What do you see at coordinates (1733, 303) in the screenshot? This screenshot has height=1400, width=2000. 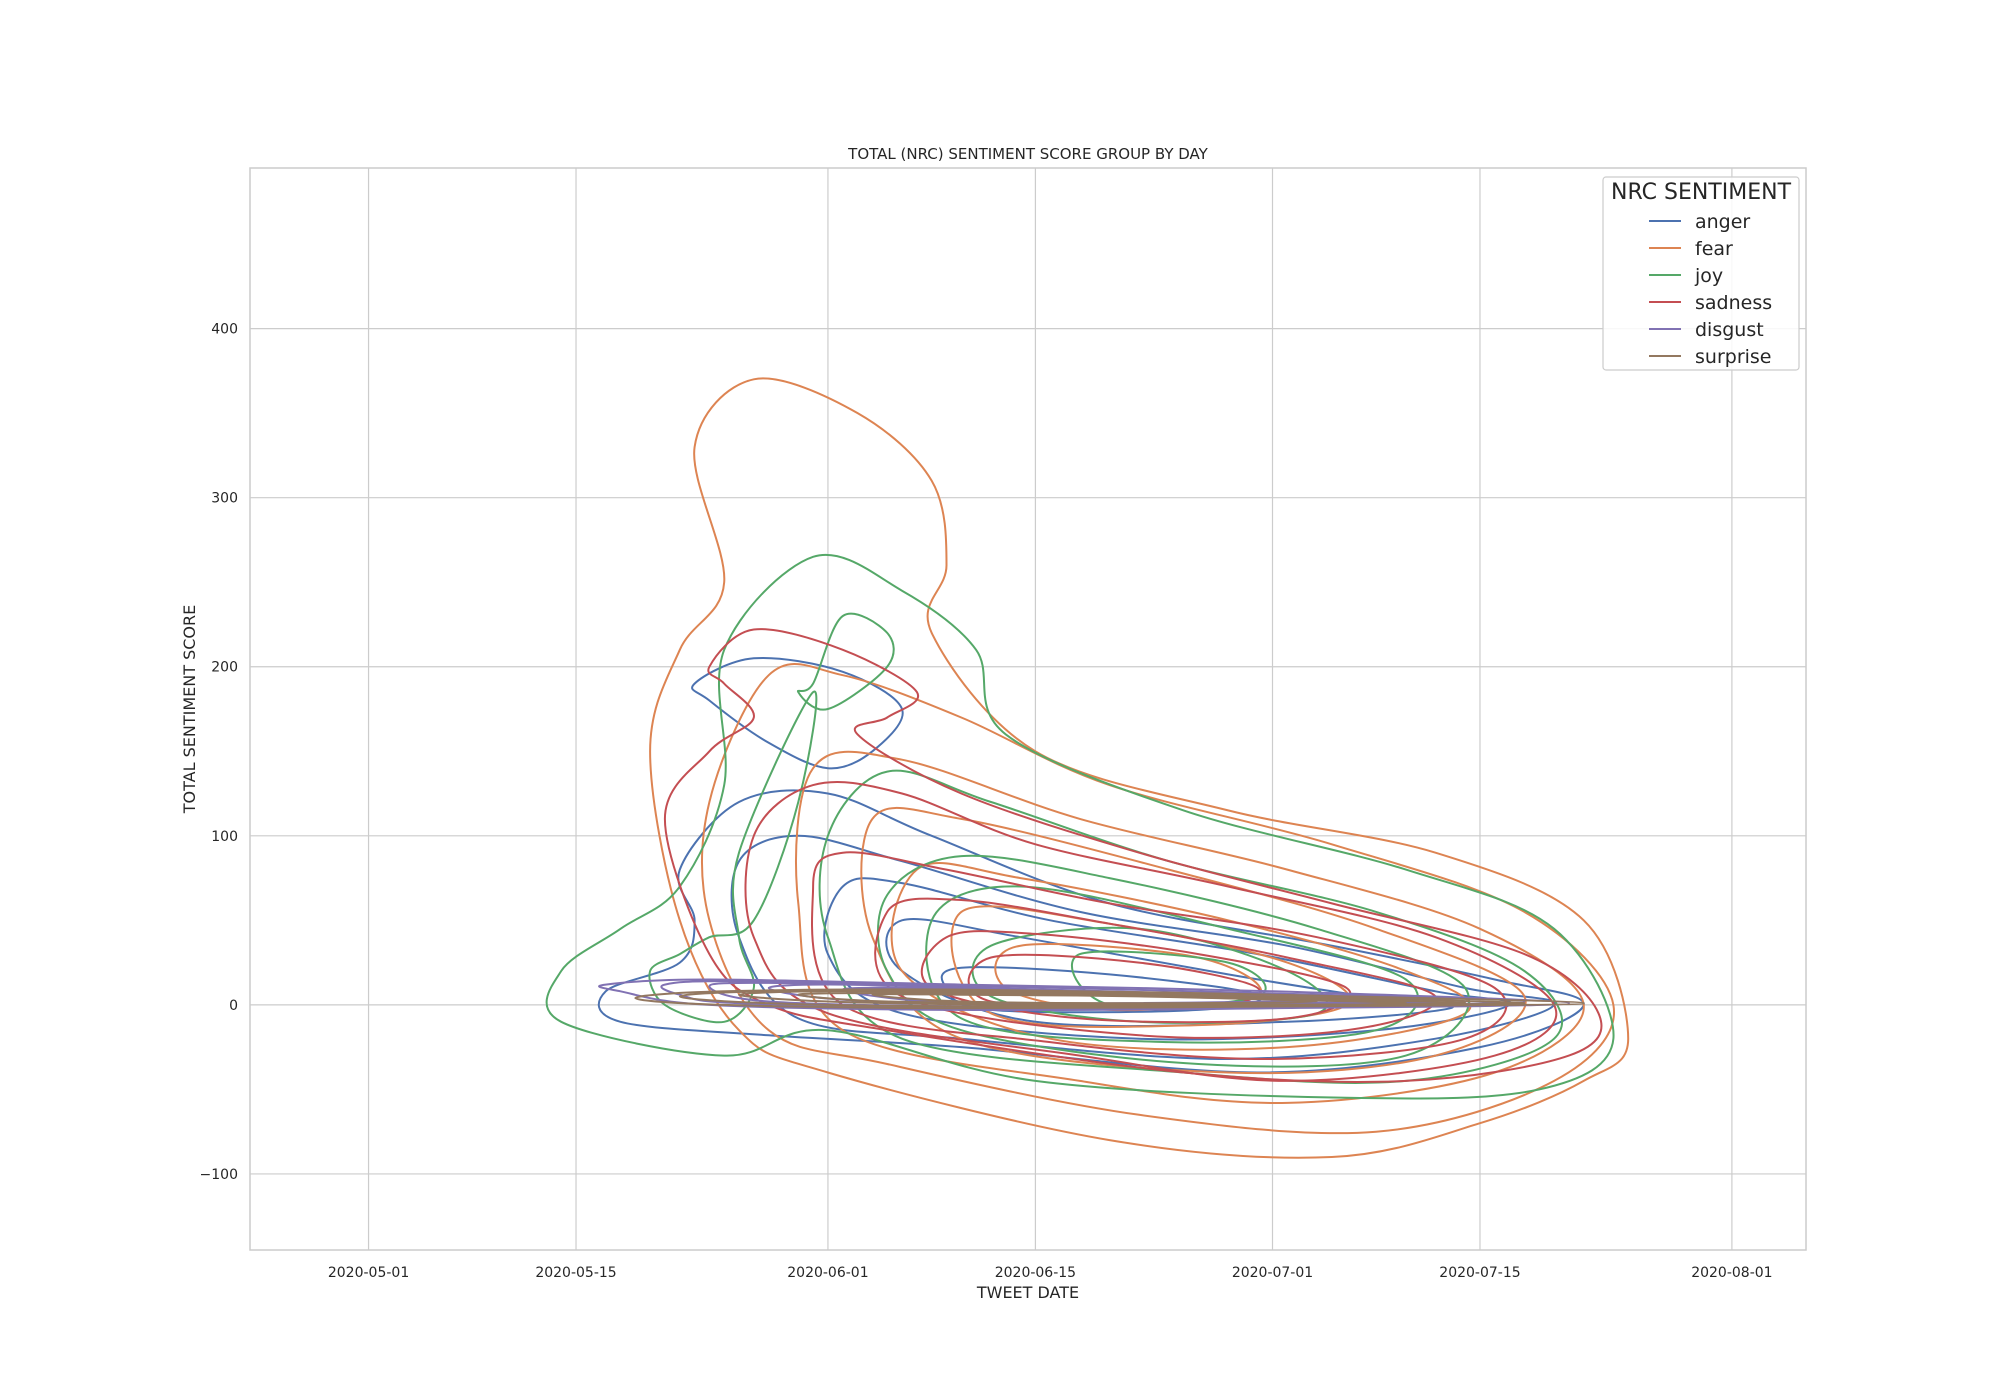 I see `legend-label-sadness: sadness` at bounding box center [1733, 303].